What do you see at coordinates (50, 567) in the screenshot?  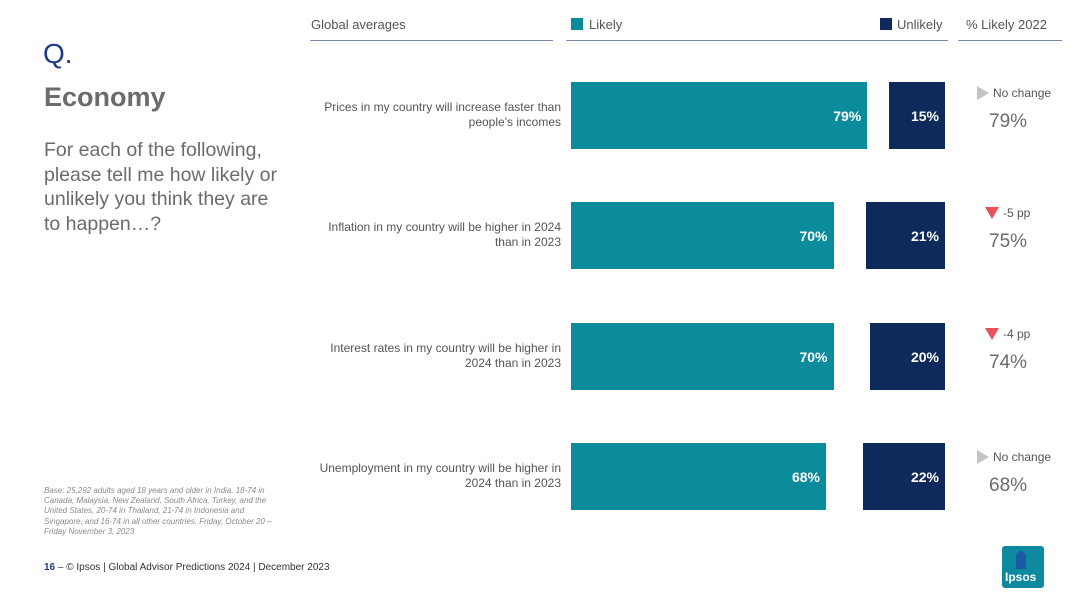 I see `page-number: 16` at bounding box center [50, 567].